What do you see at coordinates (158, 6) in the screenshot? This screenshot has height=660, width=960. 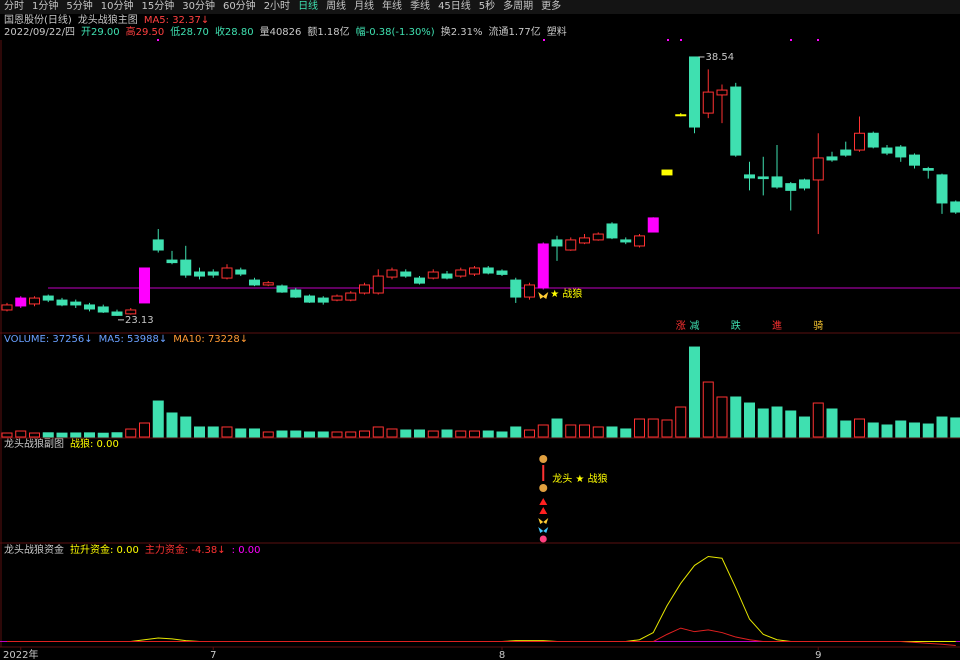 I see `period-tab: 15分钟` at bounding box center [158, 6].